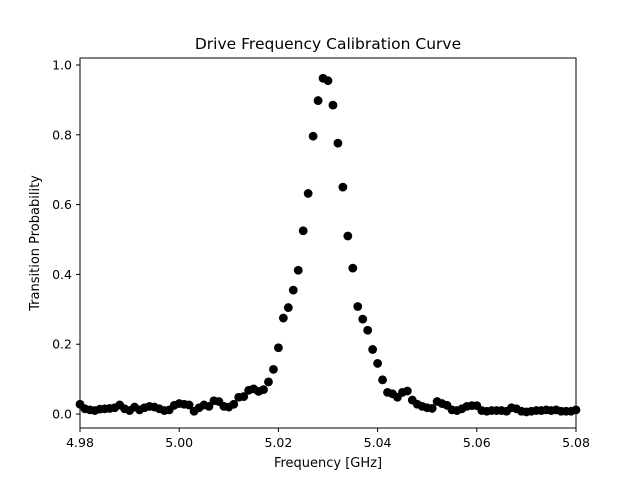 The height and width of the screenshot is (480, 640). I want to click on x-axis-ticks: 4.98 5.00 5.02 5.04 5.06 5.08, so click(328, 439).